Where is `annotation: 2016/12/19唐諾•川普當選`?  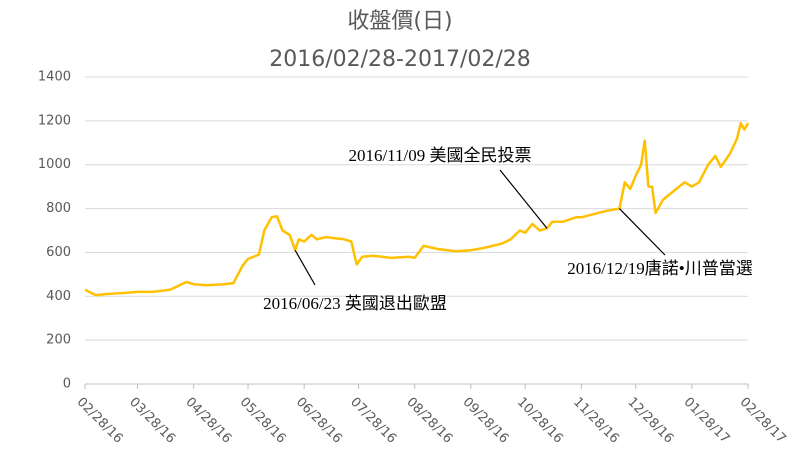 annotation: 2016/12/19唐諾•川普當選 is located at coordinates (659, 268).